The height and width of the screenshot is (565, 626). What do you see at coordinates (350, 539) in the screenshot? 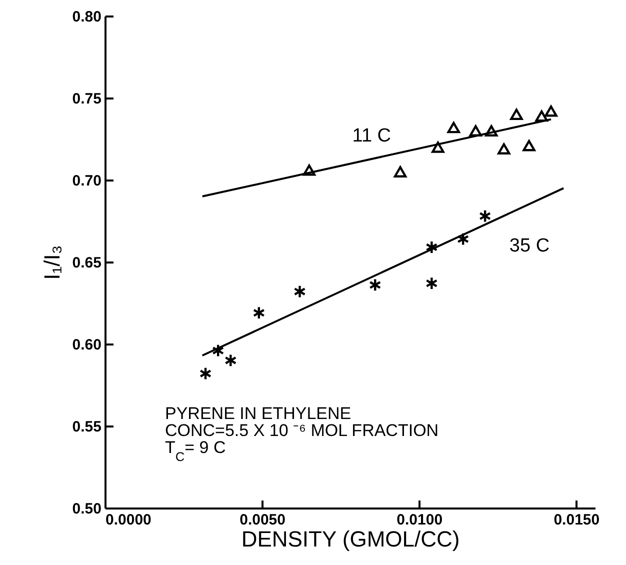
I see `x-axis-title: DENSITY (GMOL/CC)` at bounding box center [350, 539].